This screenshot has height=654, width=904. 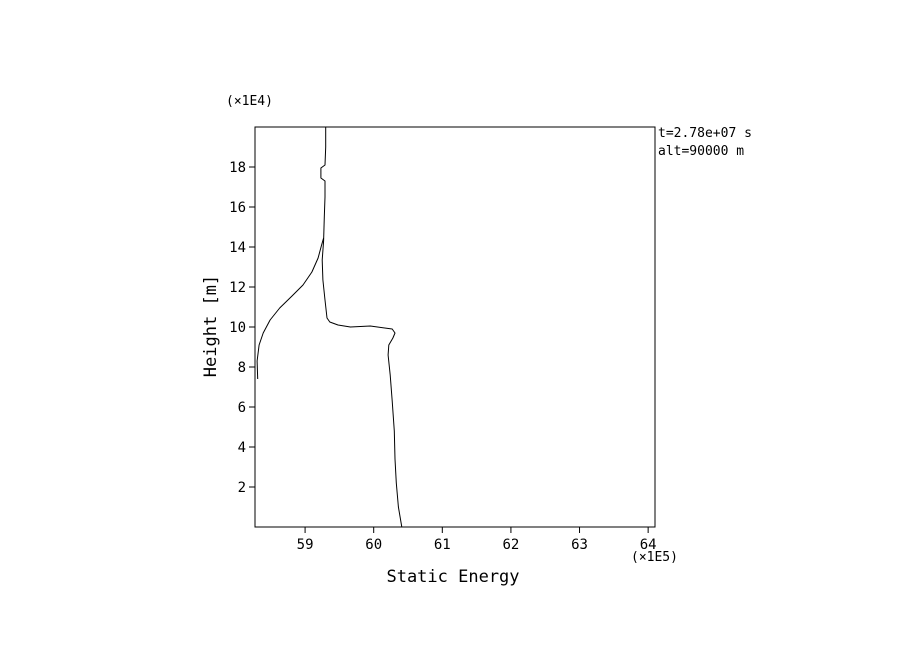 What do you see at coordinates (242, 368) in the screenshot?
I see `y-tick-label: 8` at bounding box center [242, 368].